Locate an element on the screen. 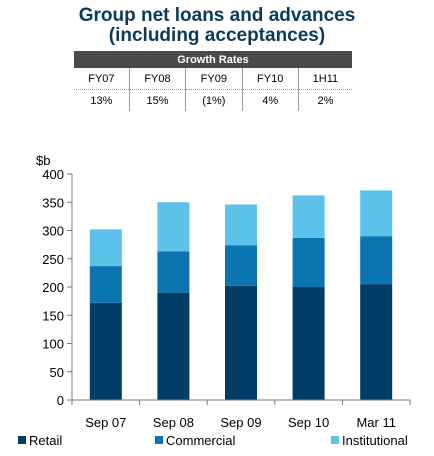 This screenshot has width=434, height=456. x-tick-label: Sep 09 is located at coordinates (240, 422).